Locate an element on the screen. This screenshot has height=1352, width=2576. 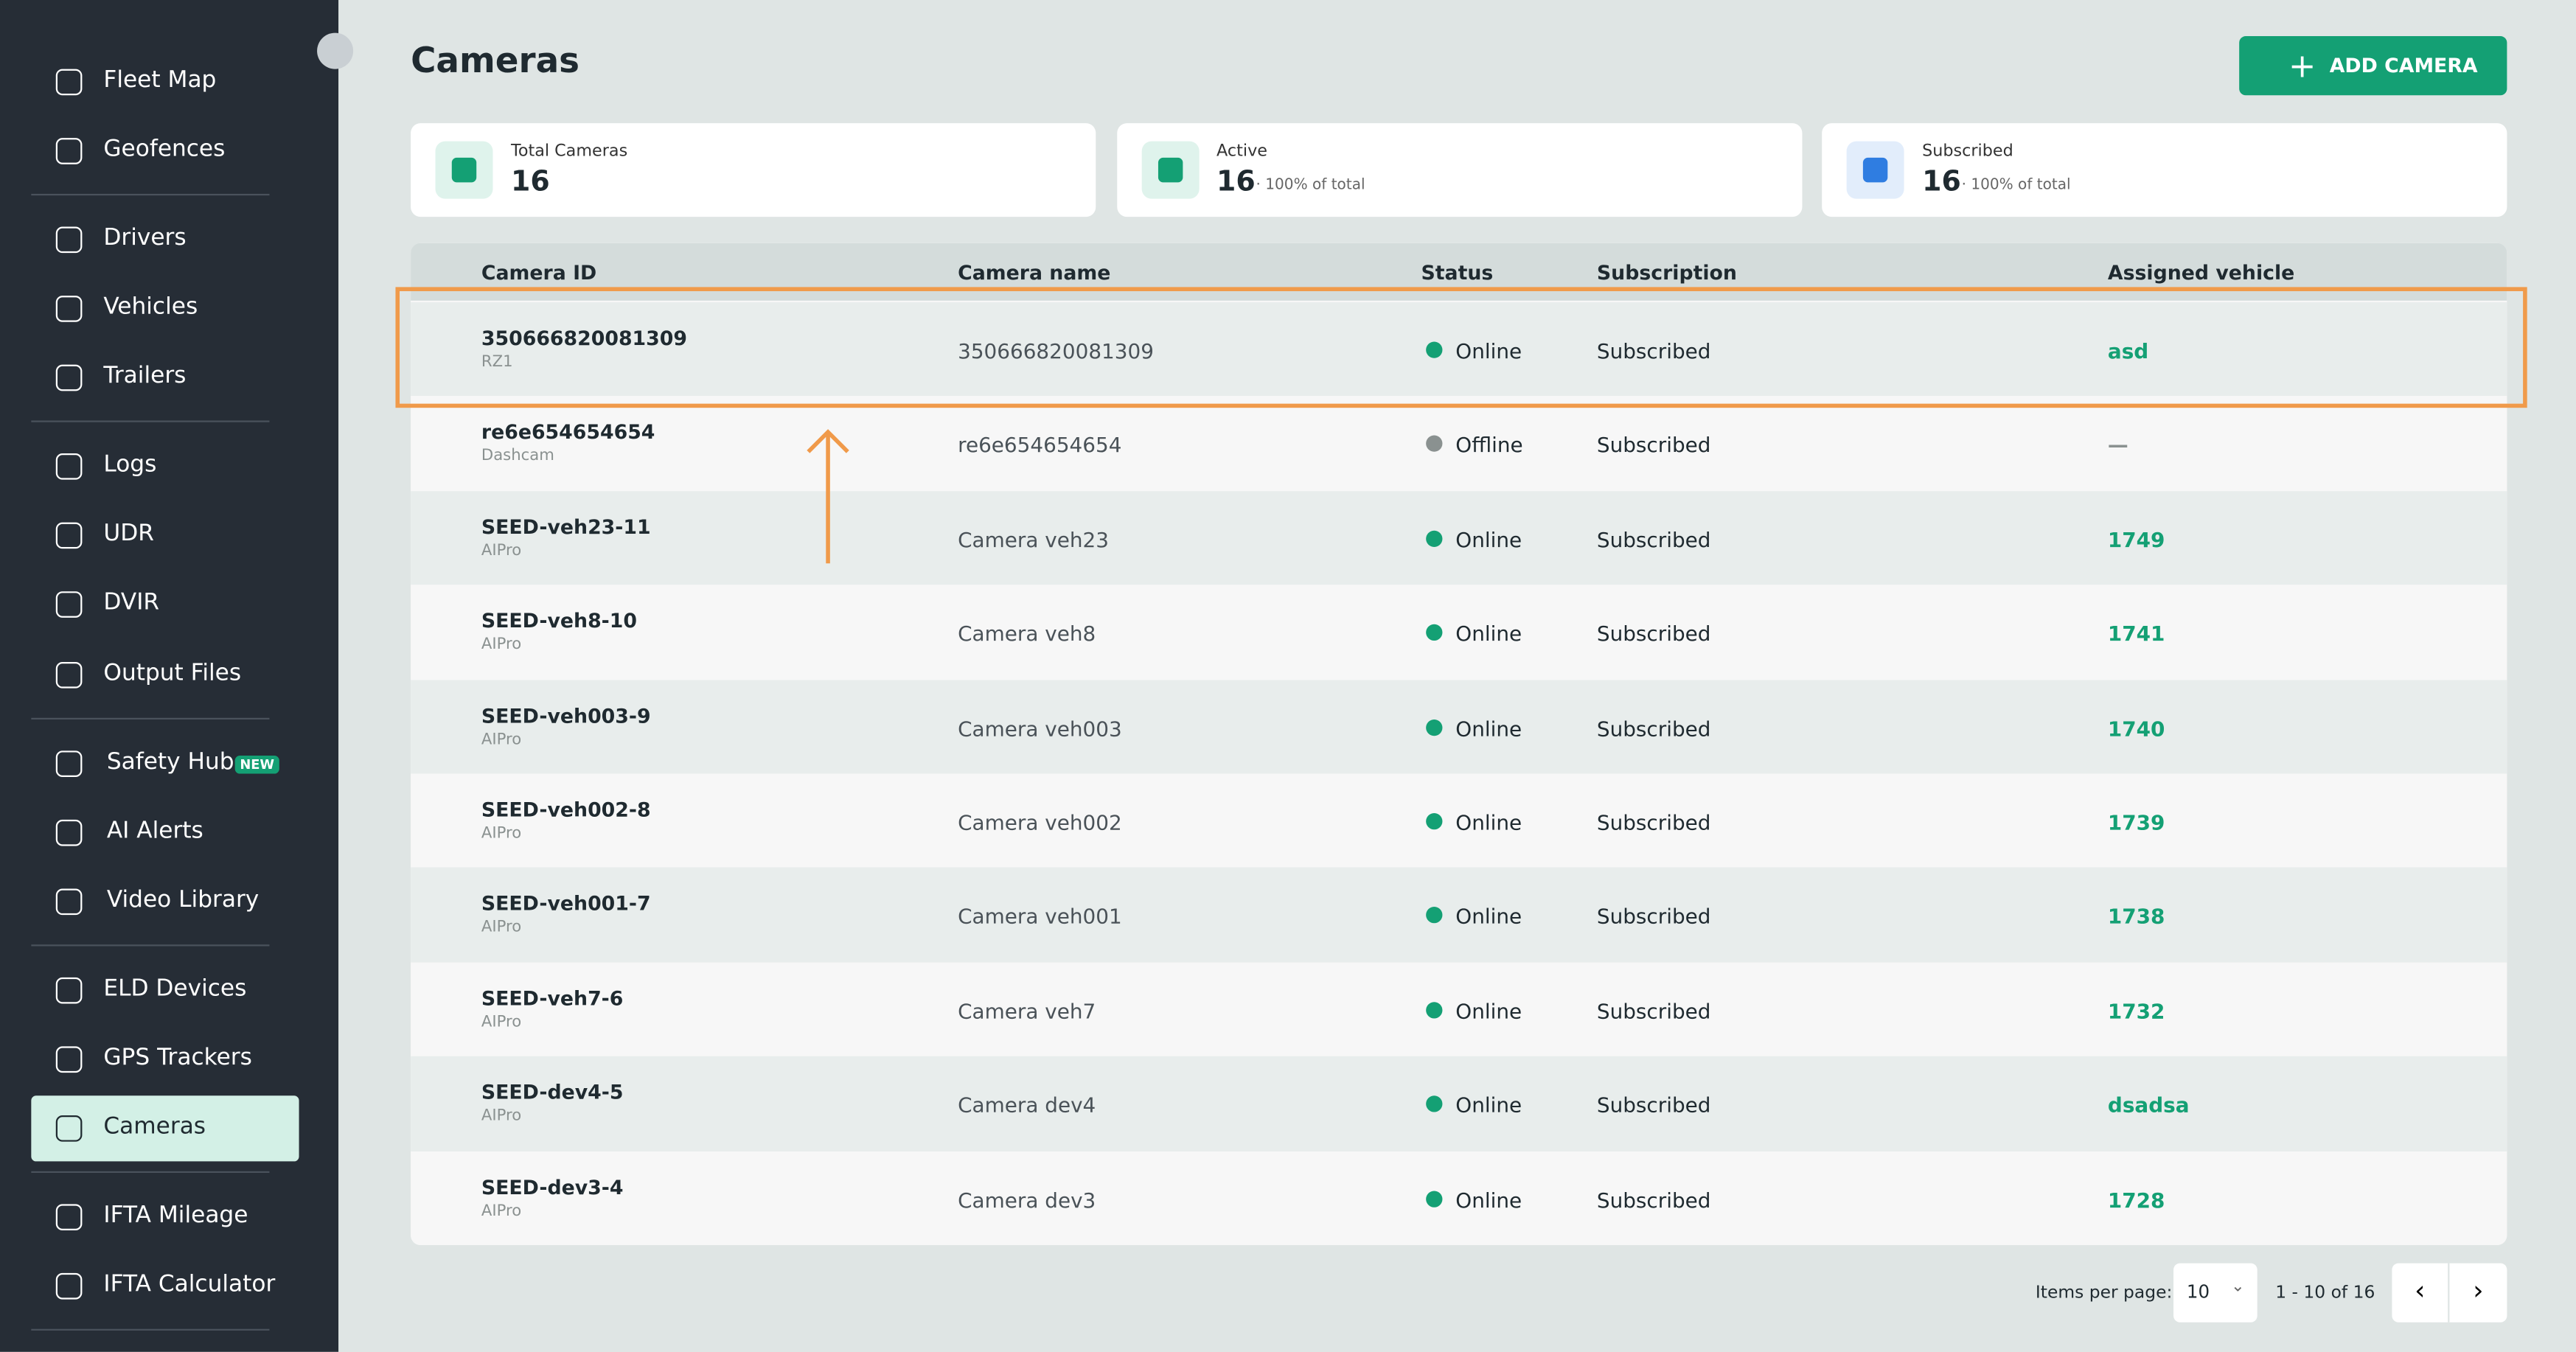
nav-item: Drivers is located at coordinates (165, 240).